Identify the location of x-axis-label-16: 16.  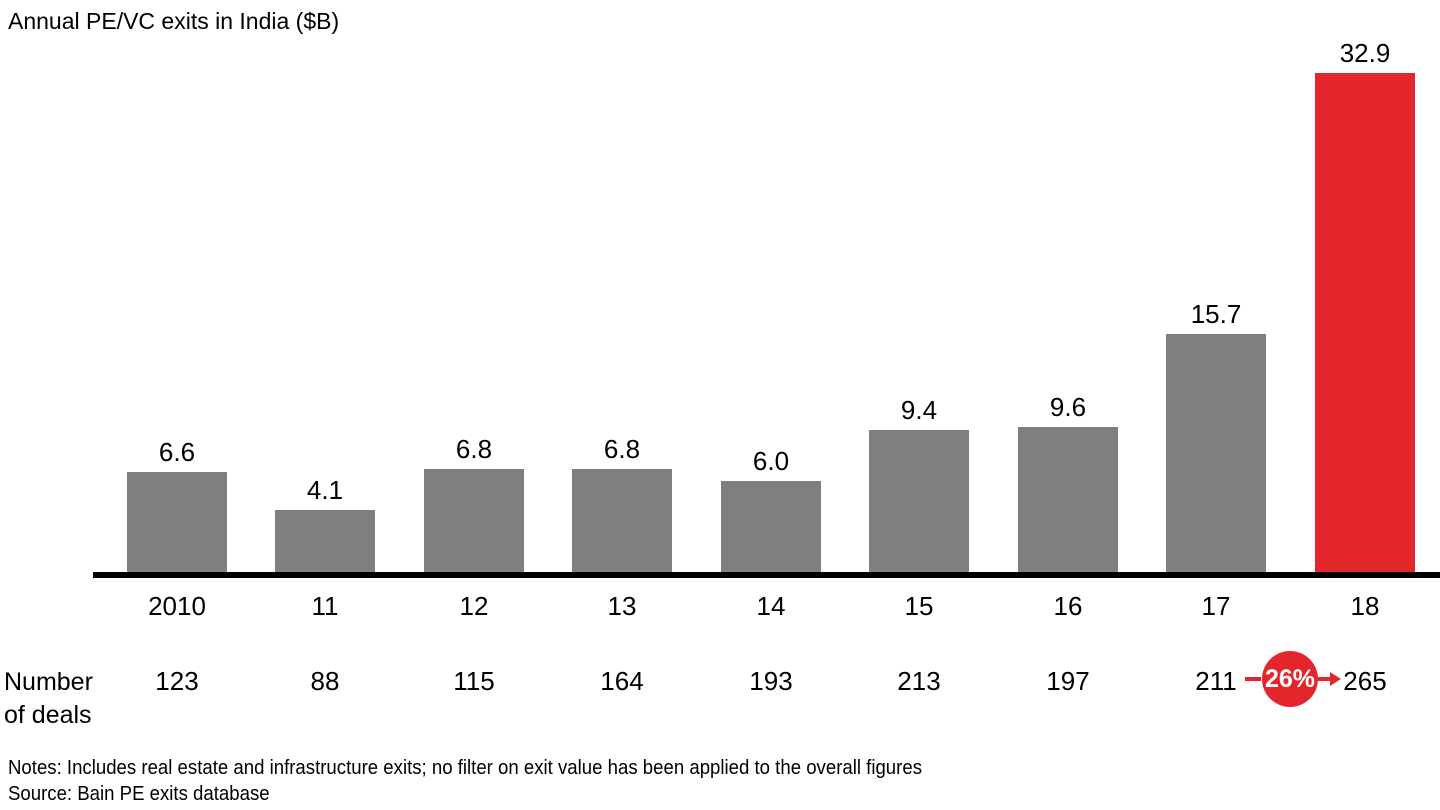
(1068, 606).